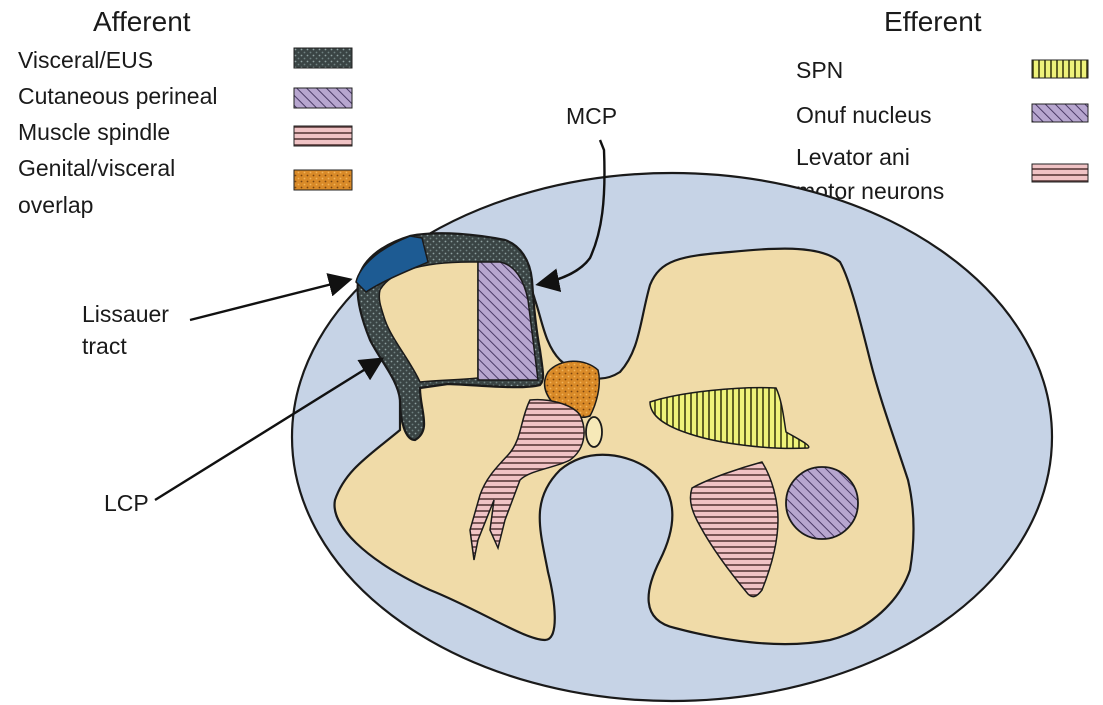 Image resolution: width=1103 pixels, height=705 pixels. I want to click on legend-cutaneous-perineal-swatch, so click(323, 98).